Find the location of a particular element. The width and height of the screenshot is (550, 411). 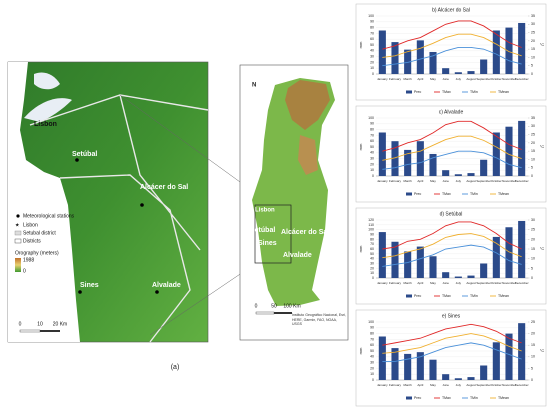

scale-label: 20 Km is located at coordinates (60, 324).